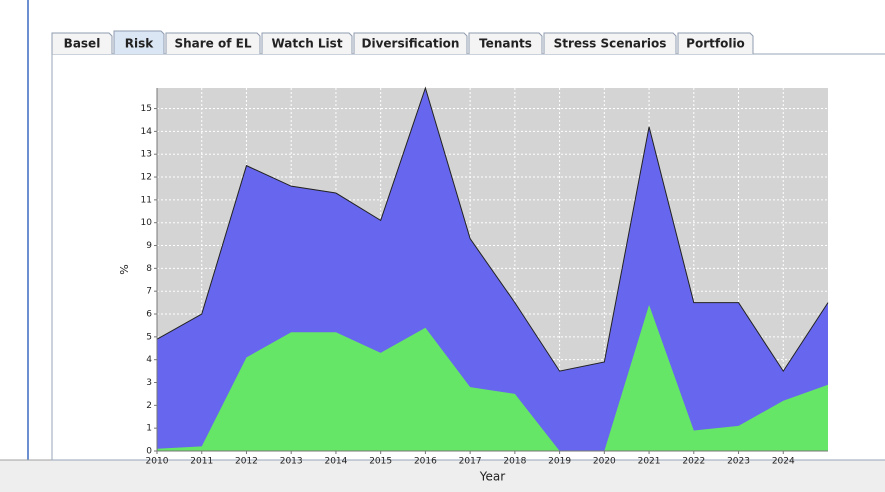  What do you see at coordinates (149, 383) in the screenshot?
I see `y-tick-label: 3` at bounding box center [149, 383].